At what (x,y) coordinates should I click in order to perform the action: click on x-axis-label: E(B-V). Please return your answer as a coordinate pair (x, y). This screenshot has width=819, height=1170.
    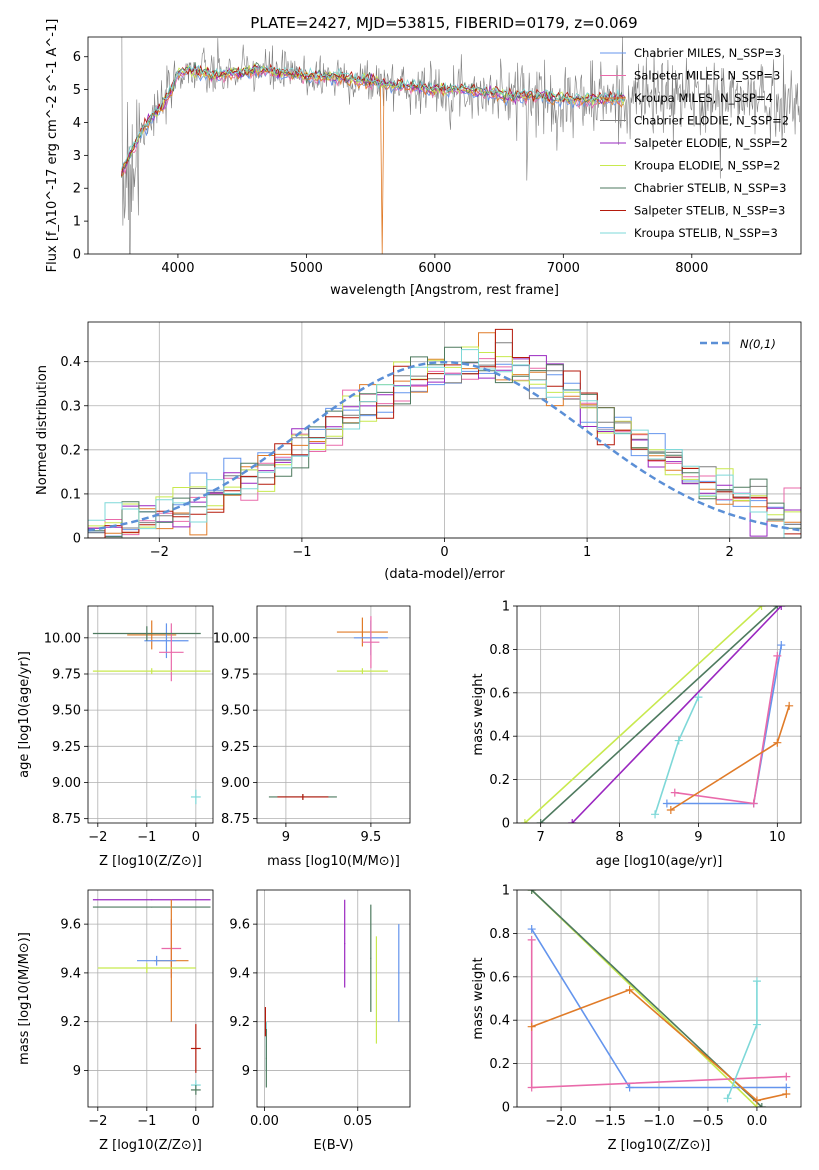
    Looking at the image, I should click on (333, 1145).